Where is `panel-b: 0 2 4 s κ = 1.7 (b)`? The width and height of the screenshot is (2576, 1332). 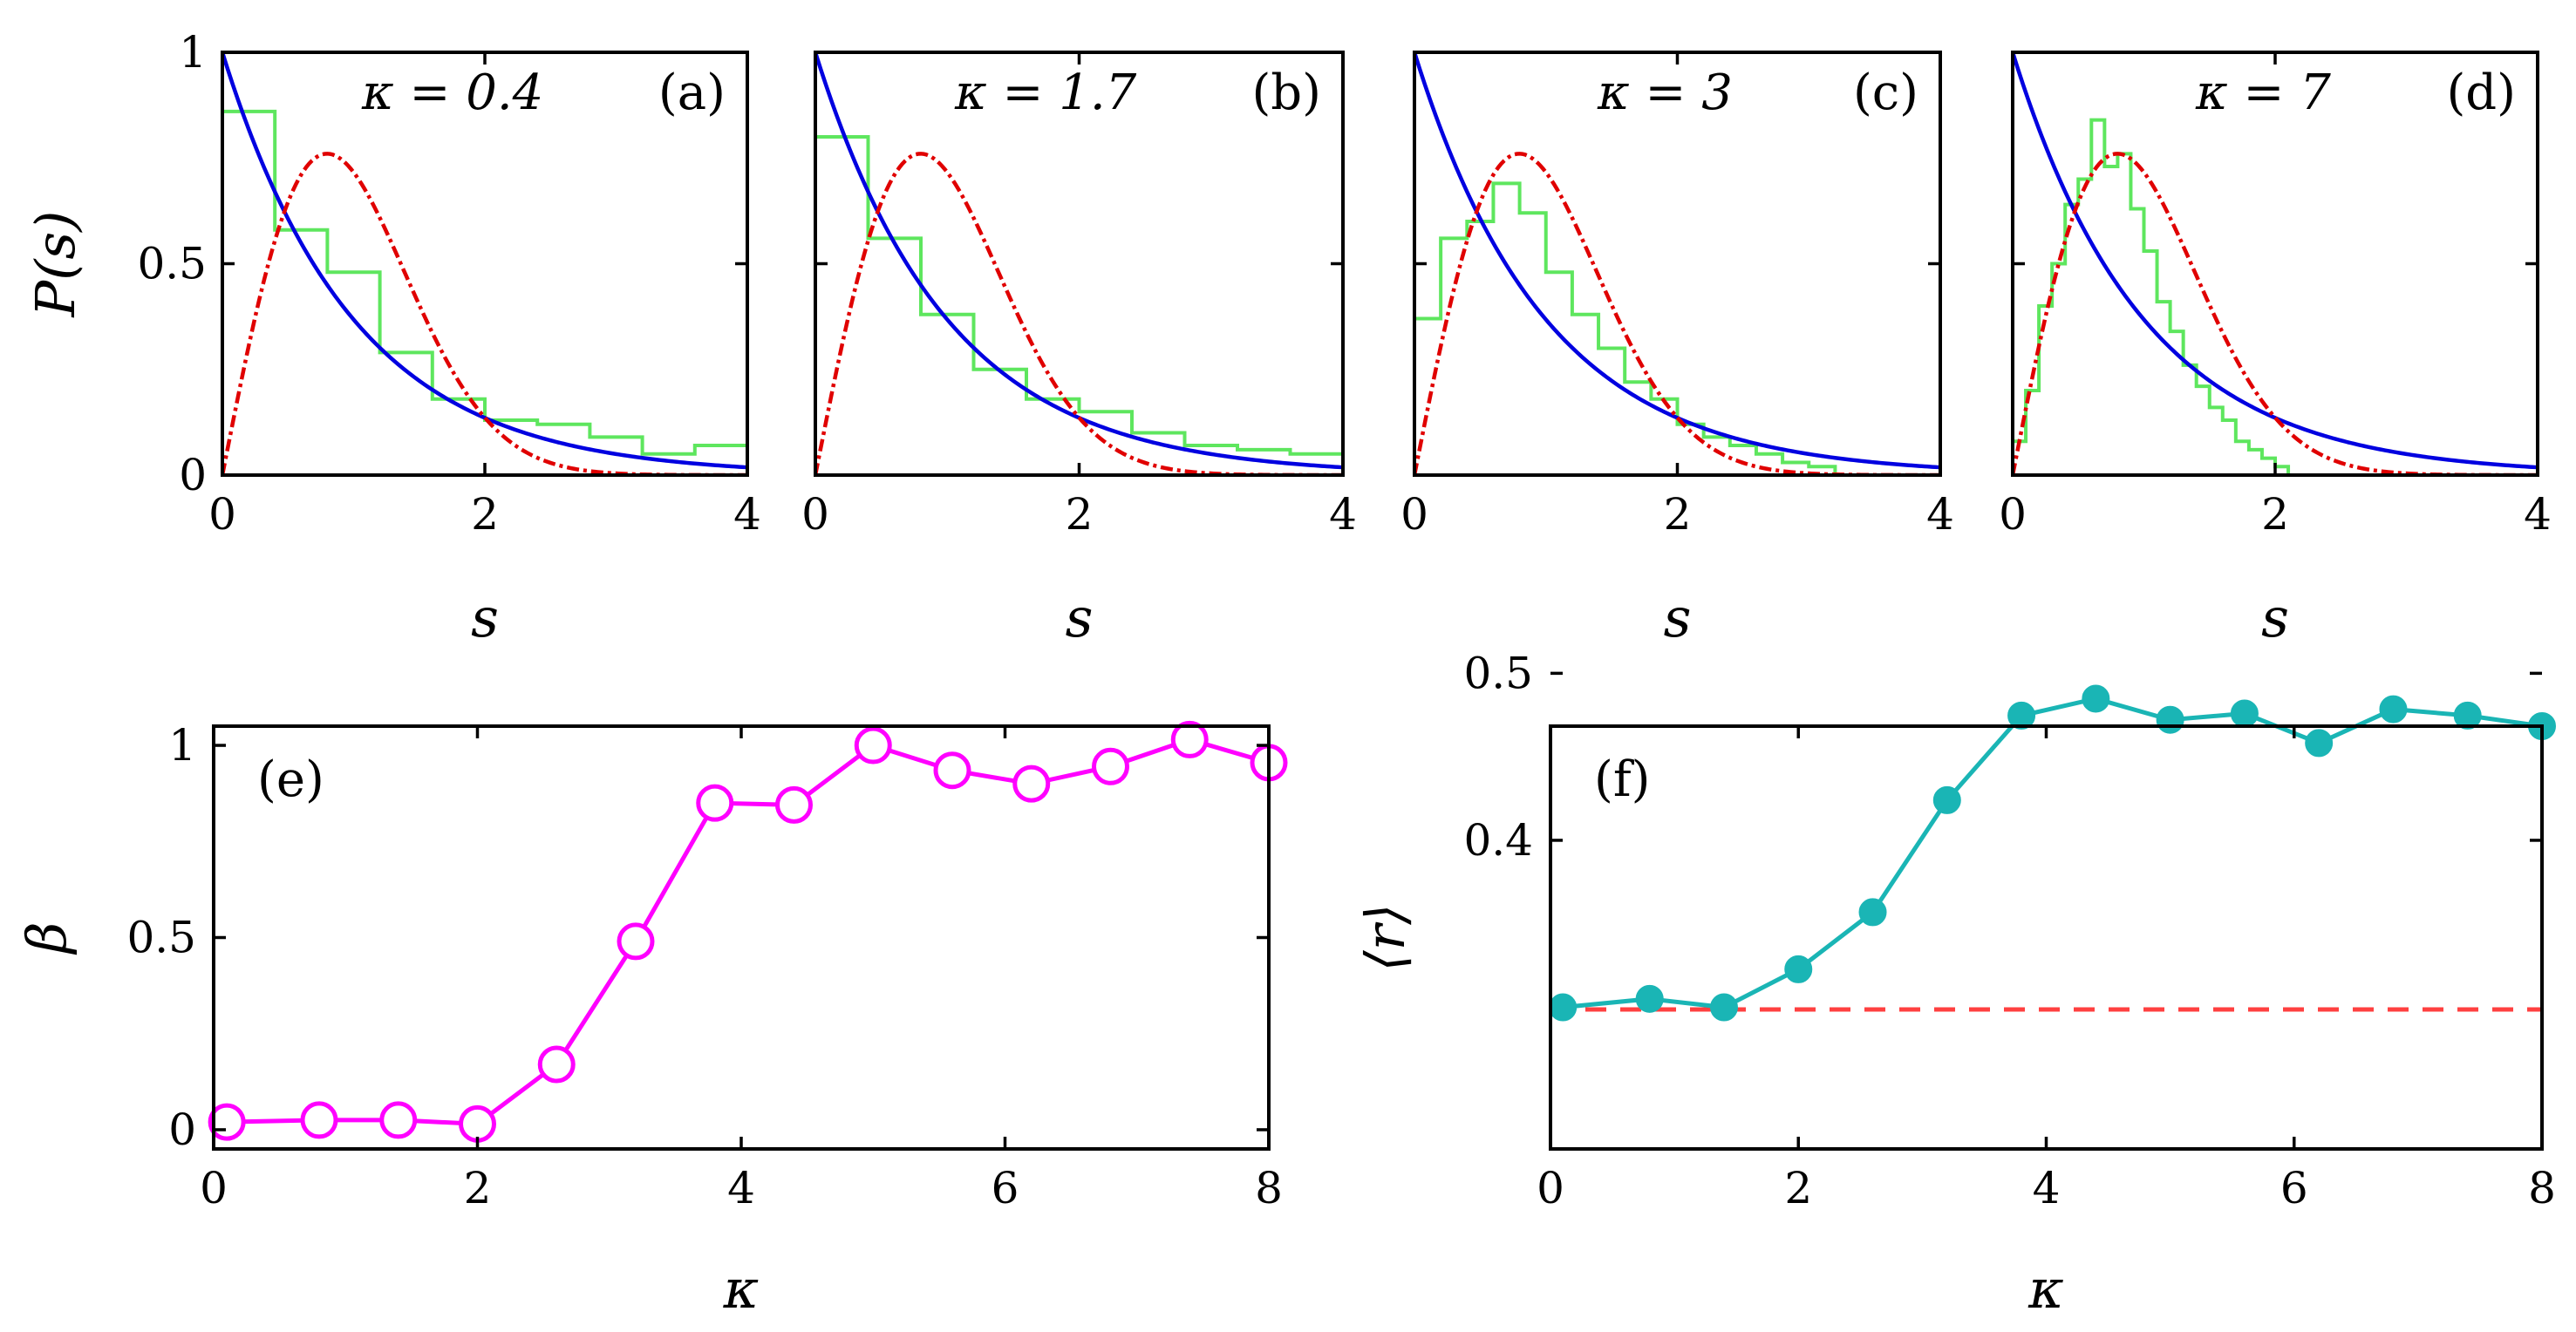 panel-b: 0 2 4 s κ = 1.7 (b) is located at coordinates (1079, 350).